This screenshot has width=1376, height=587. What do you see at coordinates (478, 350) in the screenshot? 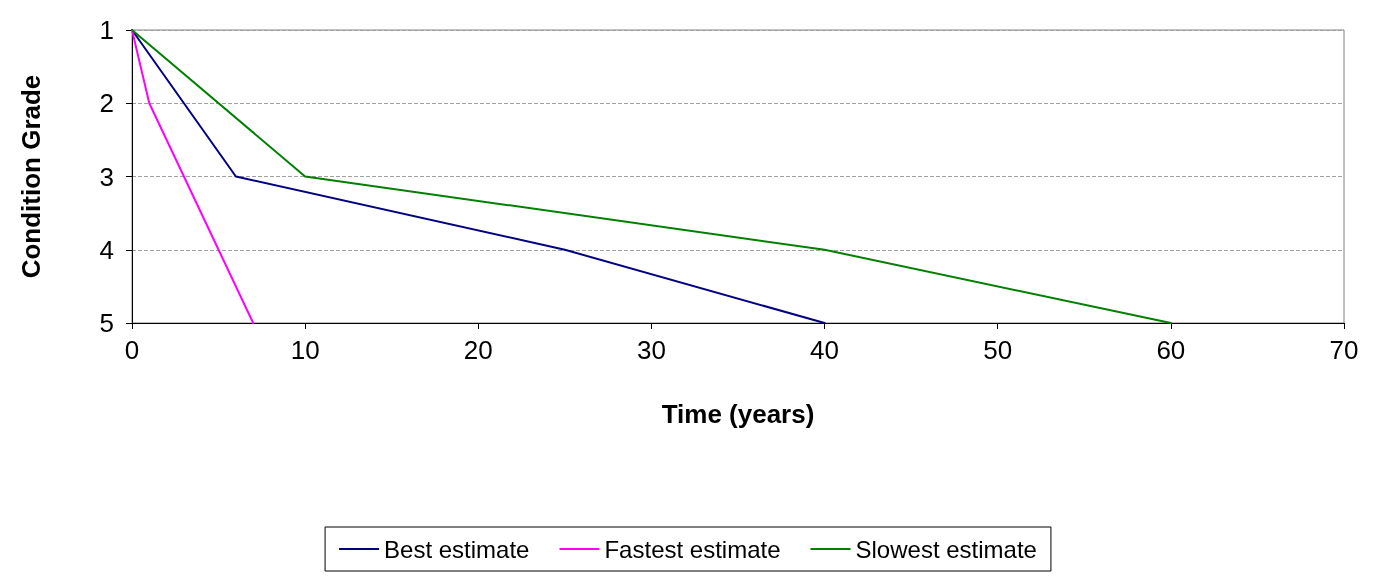
I see `x-tick-label: 20` at bounding box center [478, 350].